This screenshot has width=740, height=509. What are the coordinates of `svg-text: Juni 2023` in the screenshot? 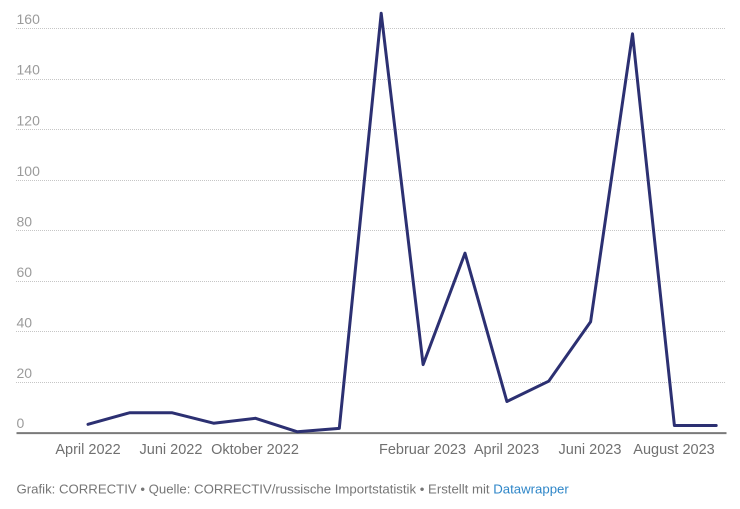 It's located at (590, 450).